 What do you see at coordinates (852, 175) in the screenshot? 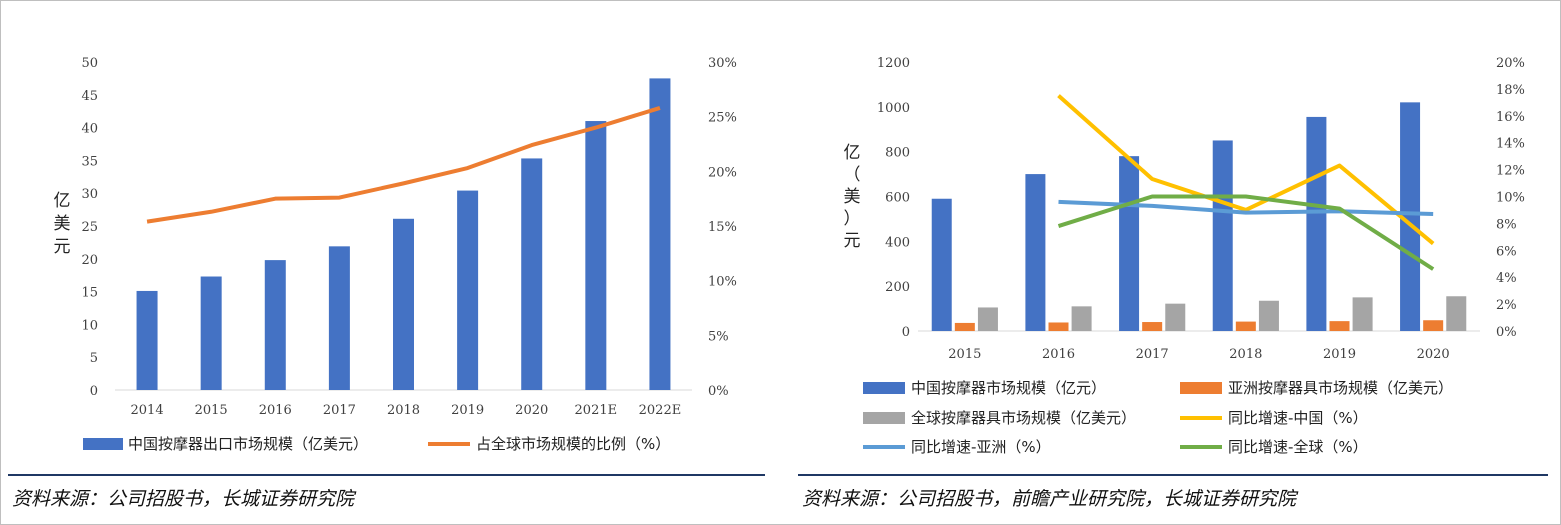
I see `y-axis-label-char: （` at bounding box center [852, 175].